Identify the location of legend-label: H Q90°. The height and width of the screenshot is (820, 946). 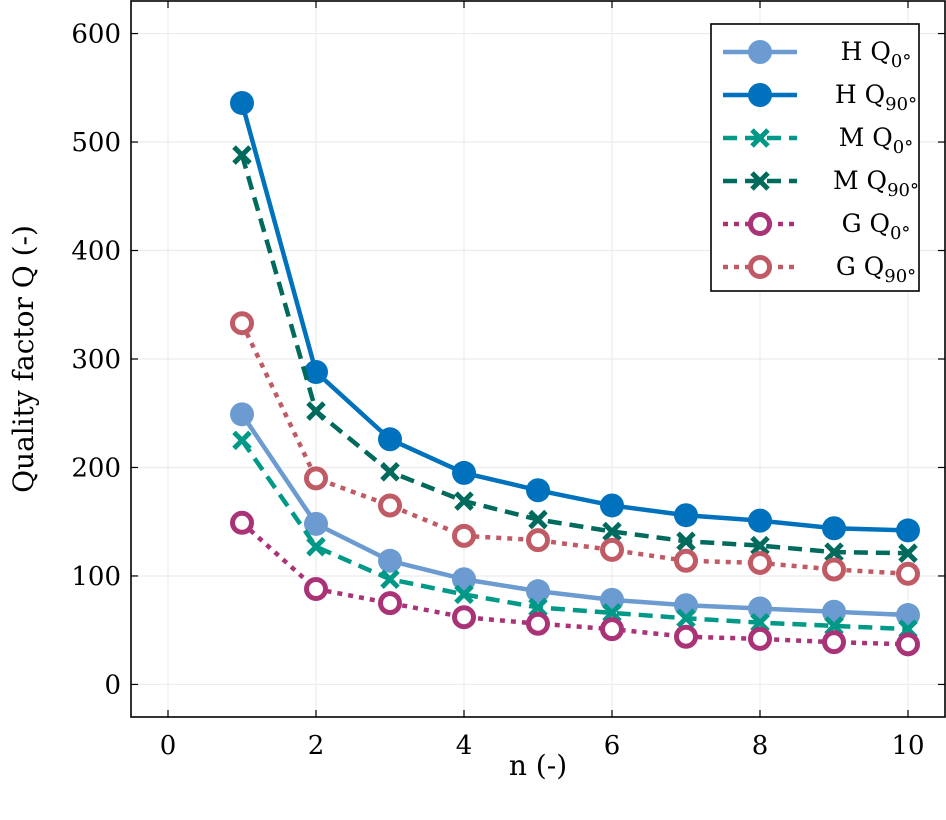
(876, 97).